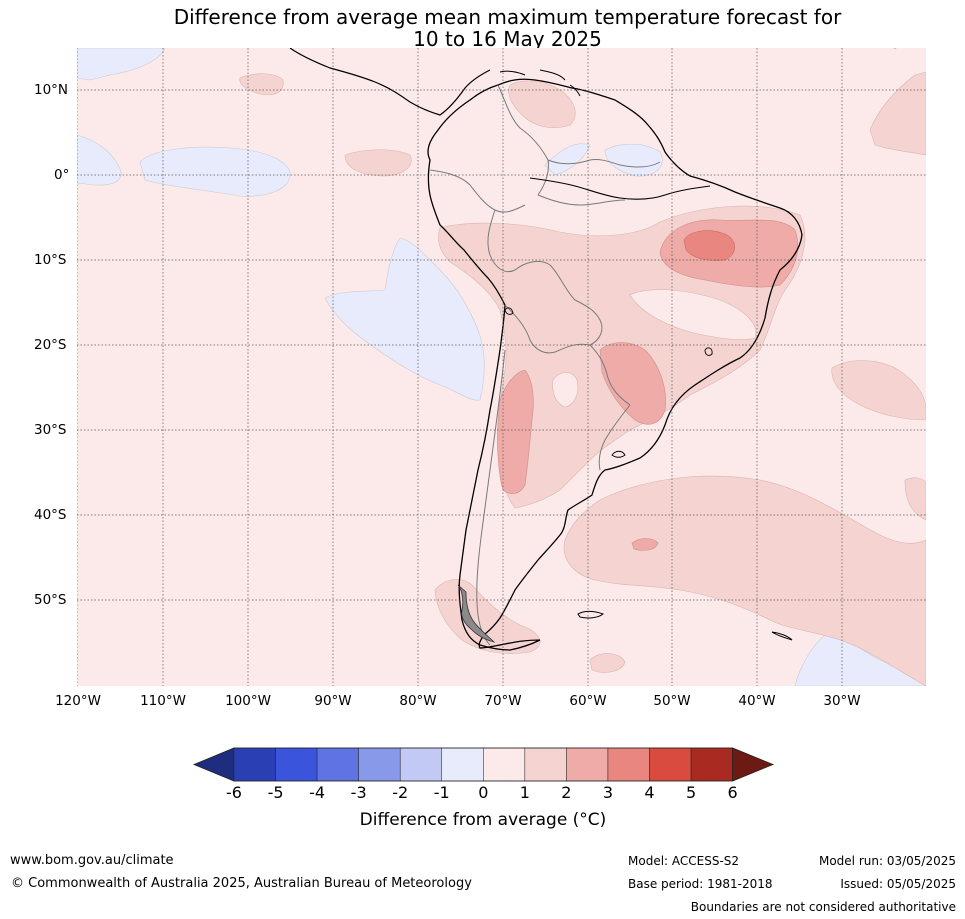 The width and height of the screenshot is (965, 919). Describe the element at coordinates (333, 701) in the screenshot. I see `lon-label-90w: 90°W` at that location.